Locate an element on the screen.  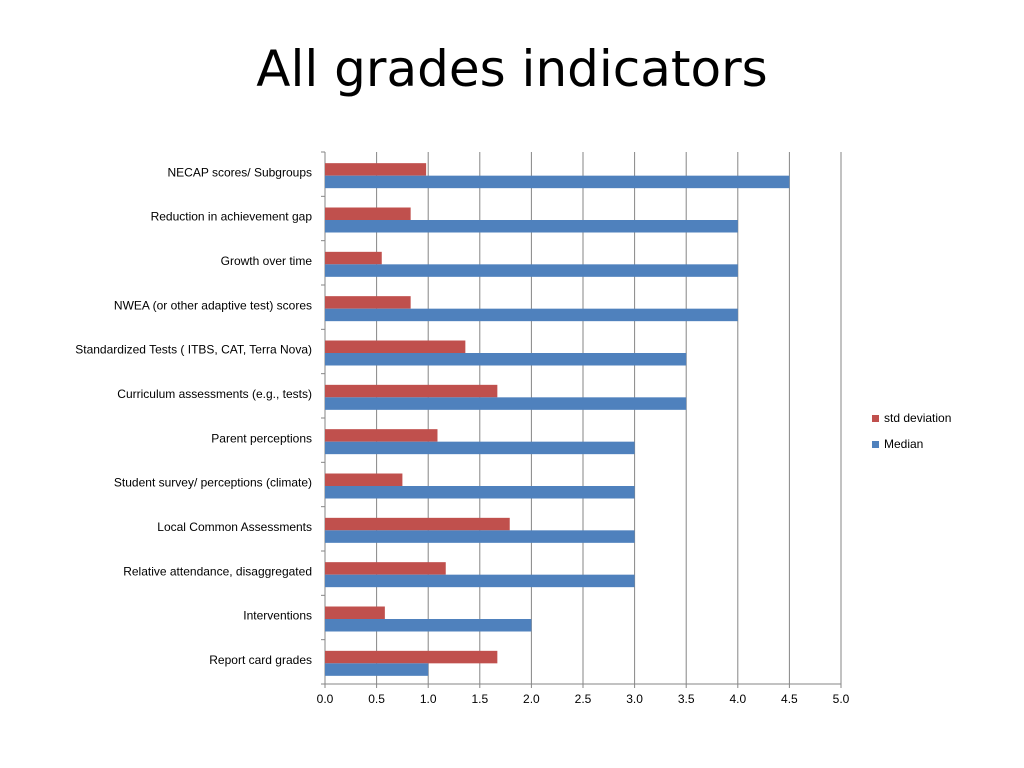
x-tick-label: 3.5 is located at coordinates (686, 699).